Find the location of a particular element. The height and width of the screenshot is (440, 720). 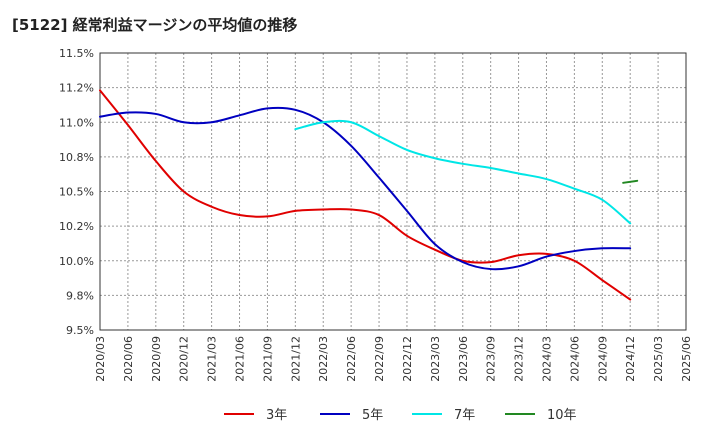

y-tick-label: 10.0% is located at coordinates (76, 261).